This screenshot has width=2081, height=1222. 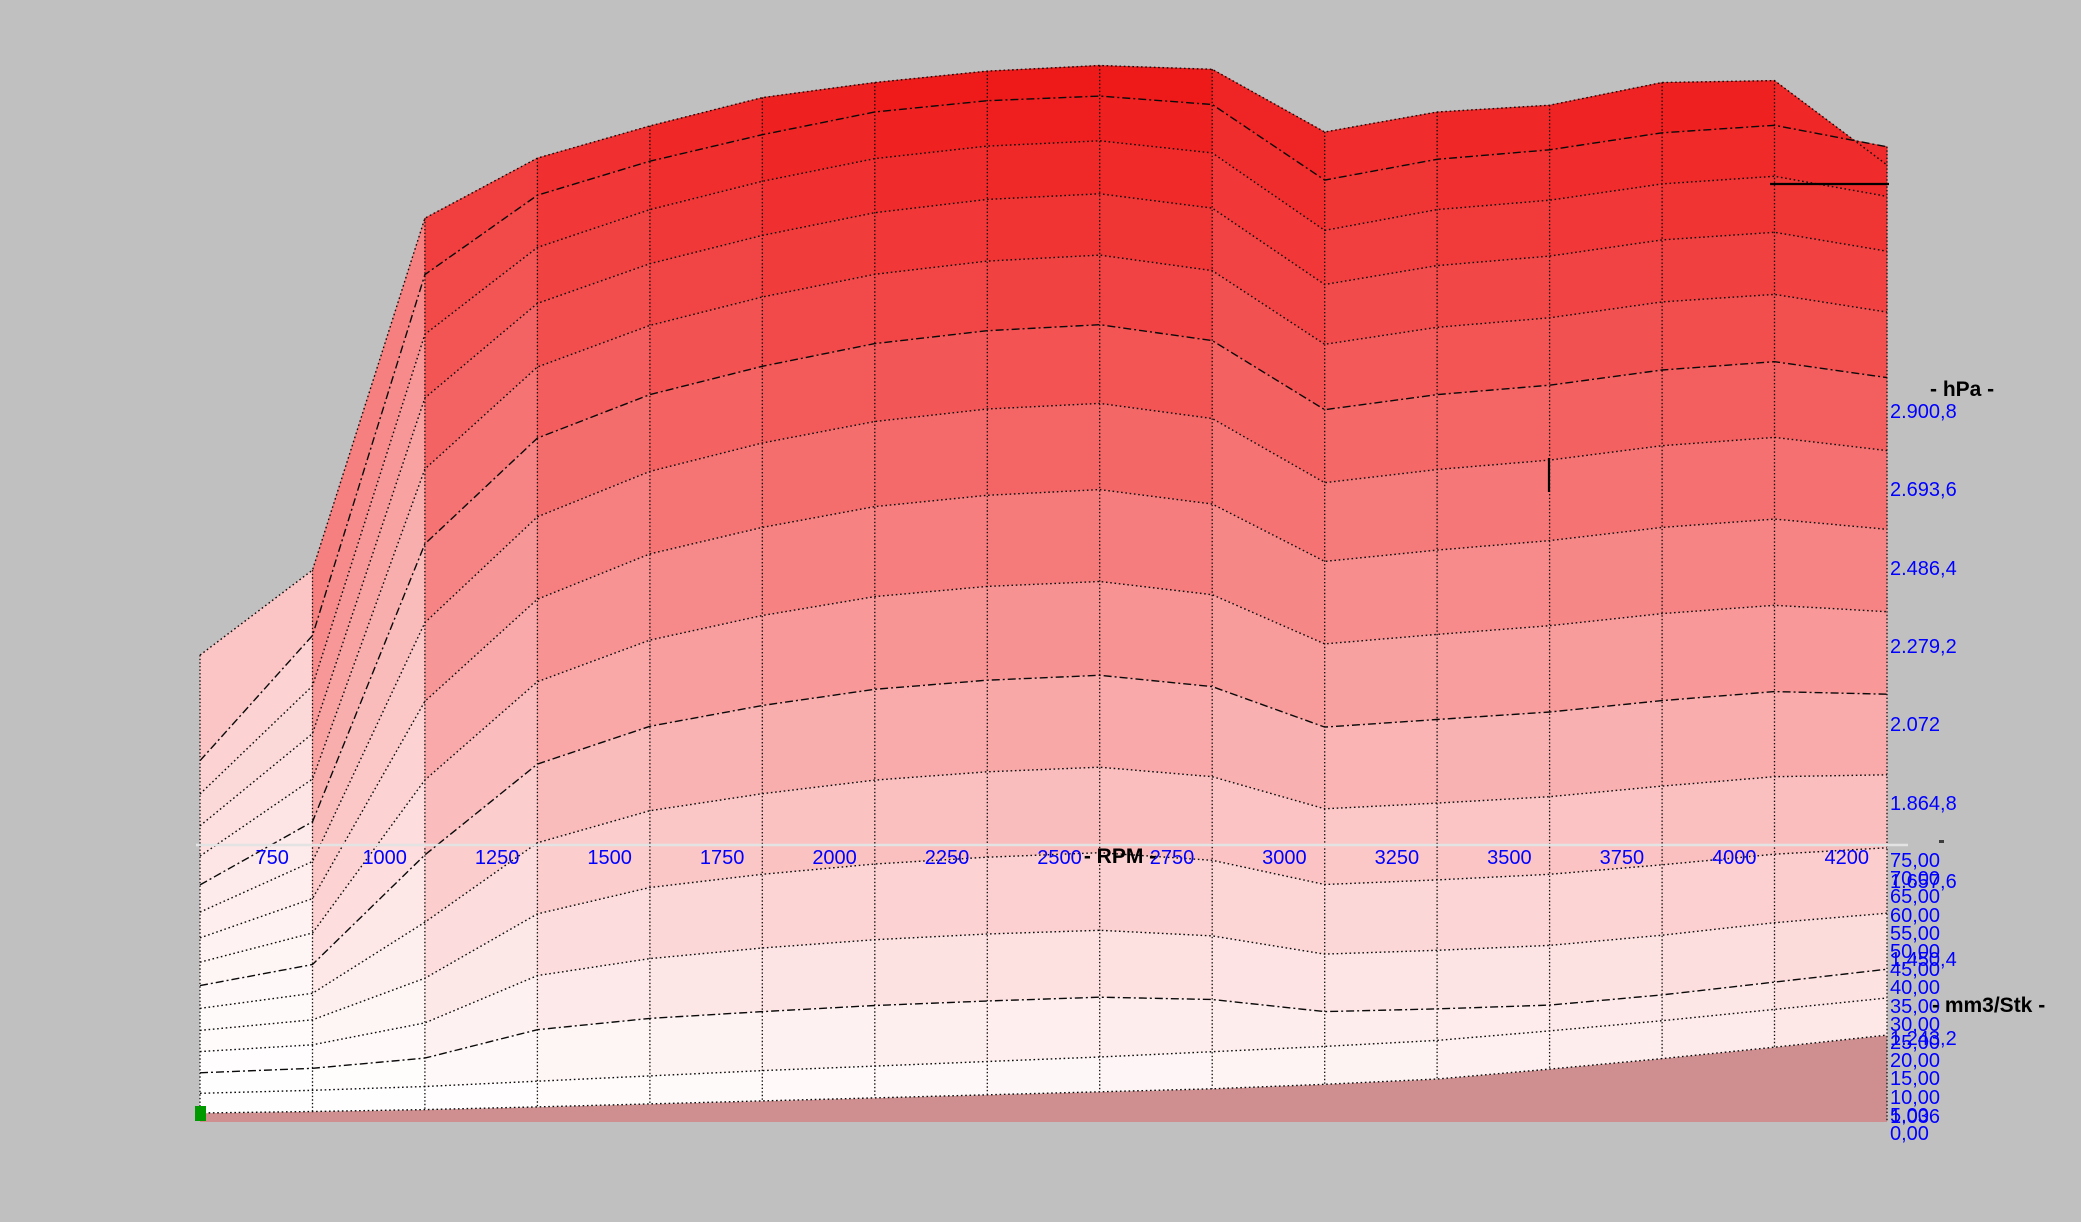 What do you see at coordinates (1734, 858) in the screenshot?
I see `rpm-tick-label: 4000` at bounding box center [1734, 858].